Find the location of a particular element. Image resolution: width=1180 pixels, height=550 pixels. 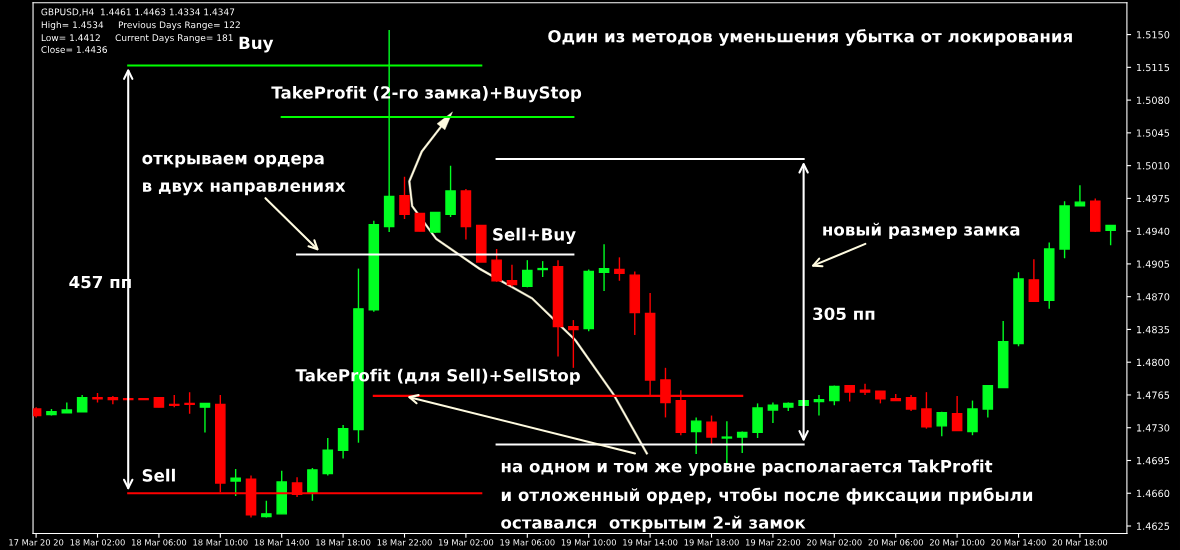

x-tick-label: 19 Mar 14:00 is located at coordinates (650, 542).